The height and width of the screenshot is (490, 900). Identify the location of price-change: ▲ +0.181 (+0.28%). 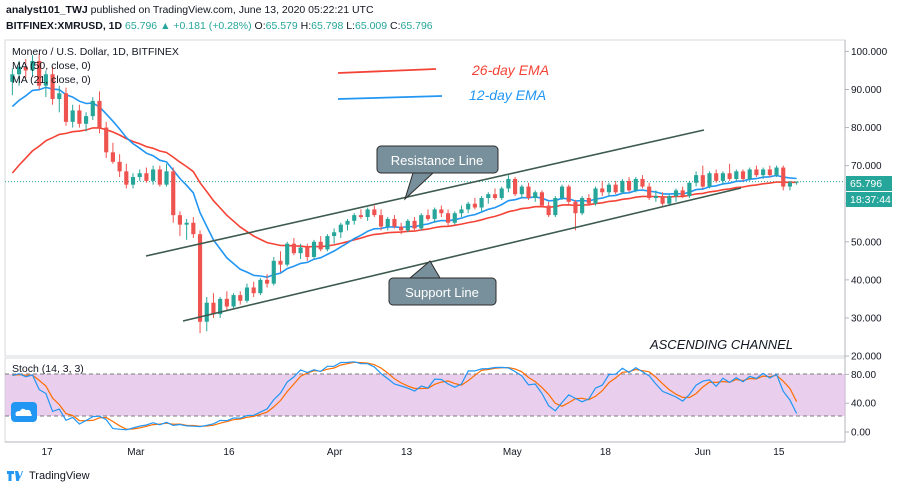
(206, 26).